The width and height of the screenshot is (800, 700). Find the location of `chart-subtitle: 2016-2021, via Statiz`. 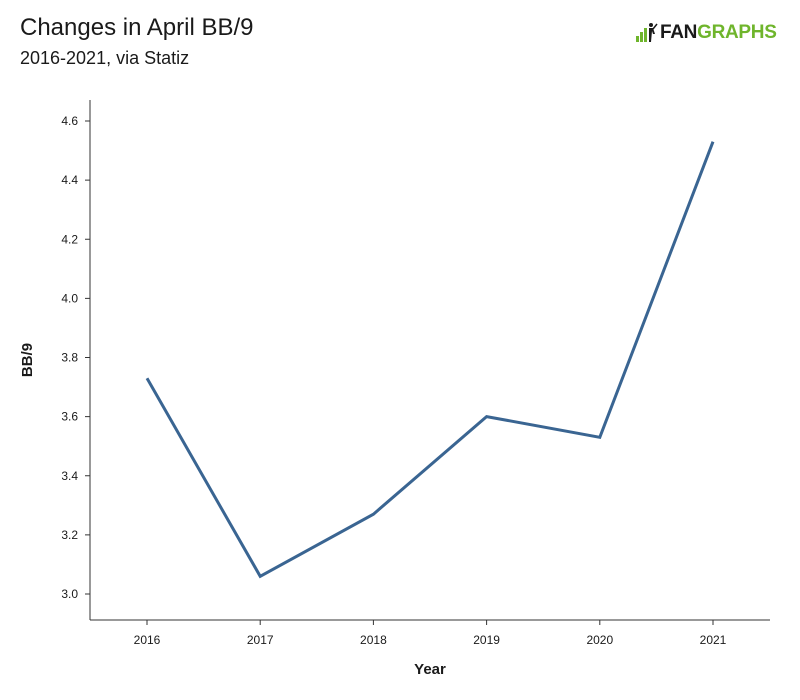

chart-subtitle: 2016-2021, via Statiz is located at coordinates (105, 58).